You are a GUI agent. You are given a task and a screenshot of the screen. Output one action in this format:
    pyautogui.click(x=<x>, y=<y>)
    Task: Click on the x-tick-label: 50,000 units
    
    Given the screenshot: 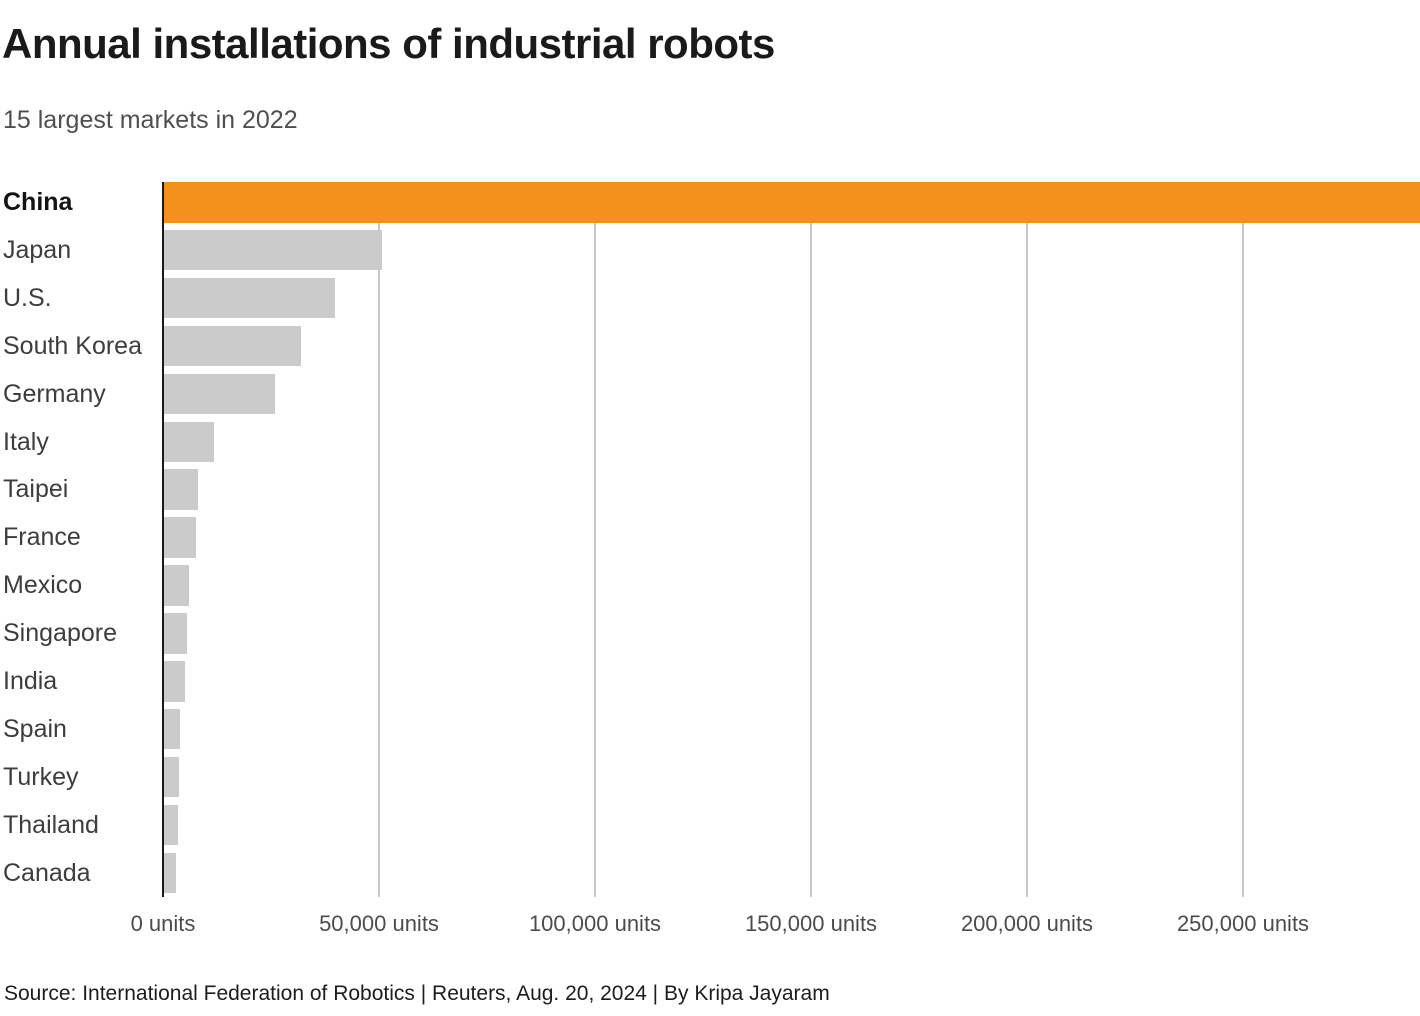 What is the action you would take?
    pyautogui.click(x=379, y=923)
    